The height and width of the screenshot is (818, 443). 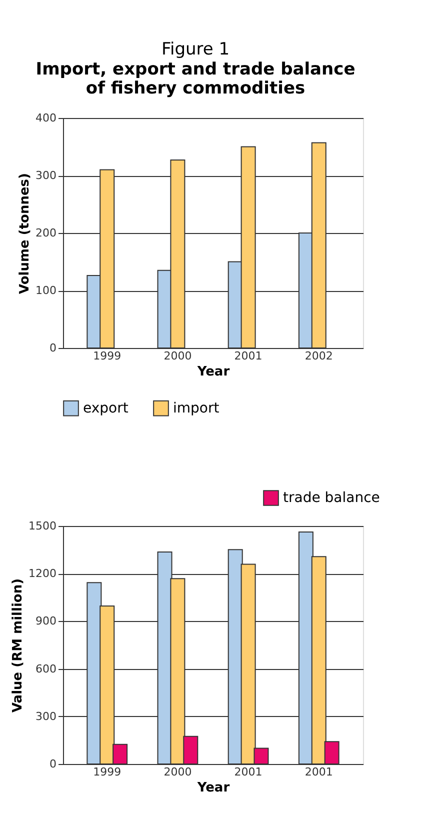 I want to click on y-tick-label: 200, so click(x=46, y=233).